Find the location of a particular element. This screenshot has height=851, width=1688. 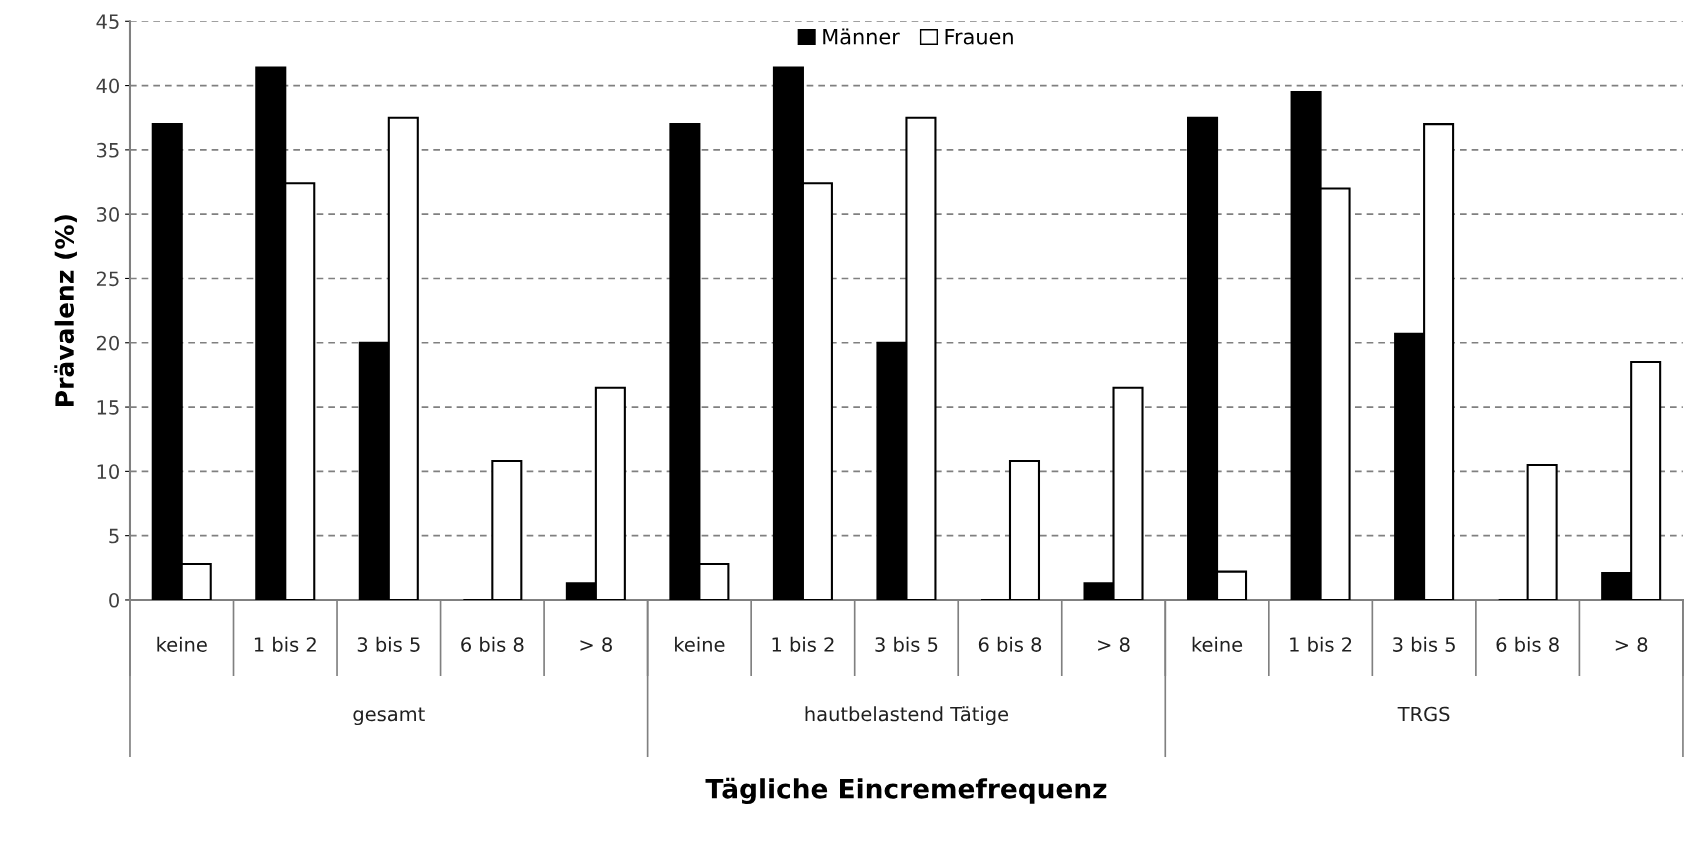

y-axis-title: Prävalenz (%) is located at coordinates (65, 310).